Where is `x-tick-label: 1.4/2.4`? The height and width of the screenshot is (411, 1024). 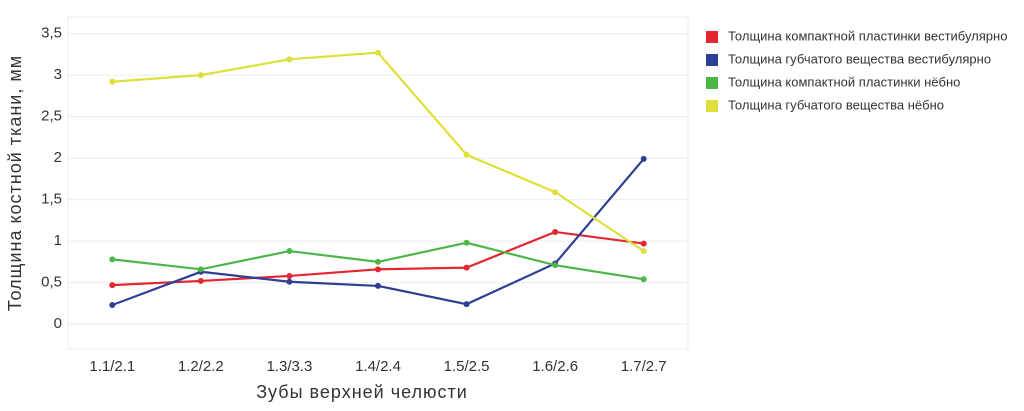
x-tick-label: 1.4/2.4 is located at coordinates (378, 366).